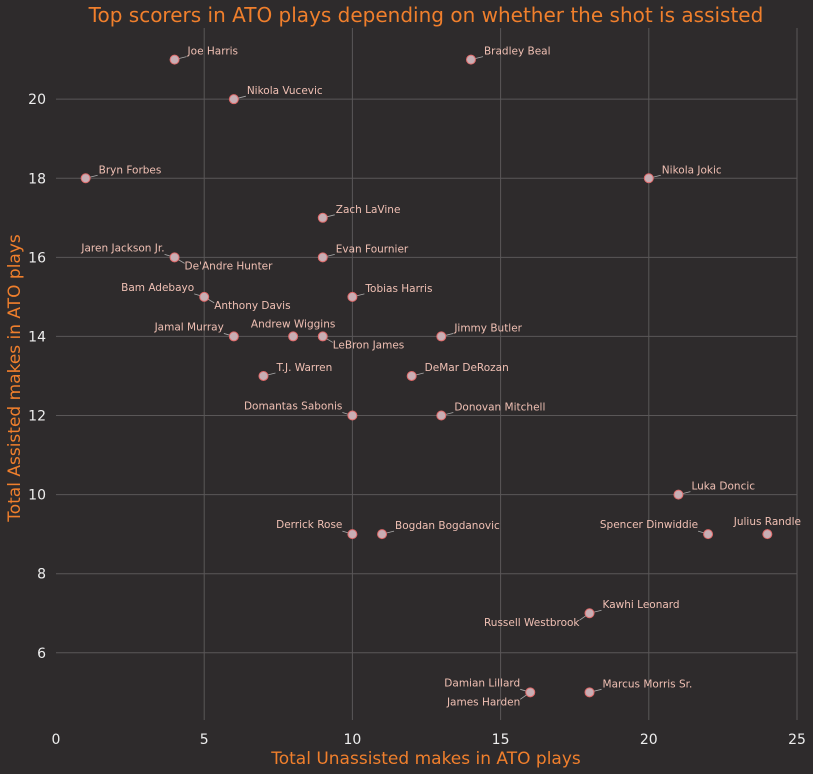 This screenshot has height=774, width=813. I want to click on point-label: Damian Lillard, so click(482, 683).